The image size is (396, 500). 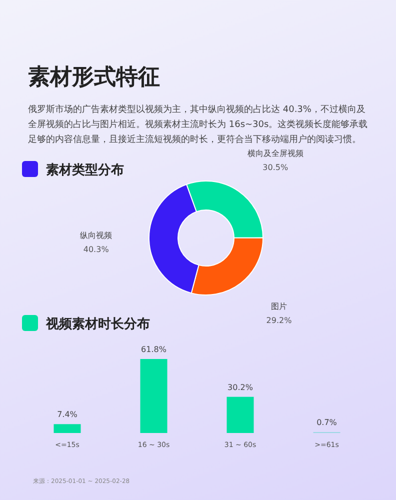 I want to click on data-label: 0.7%, so click(x=327, y=423).